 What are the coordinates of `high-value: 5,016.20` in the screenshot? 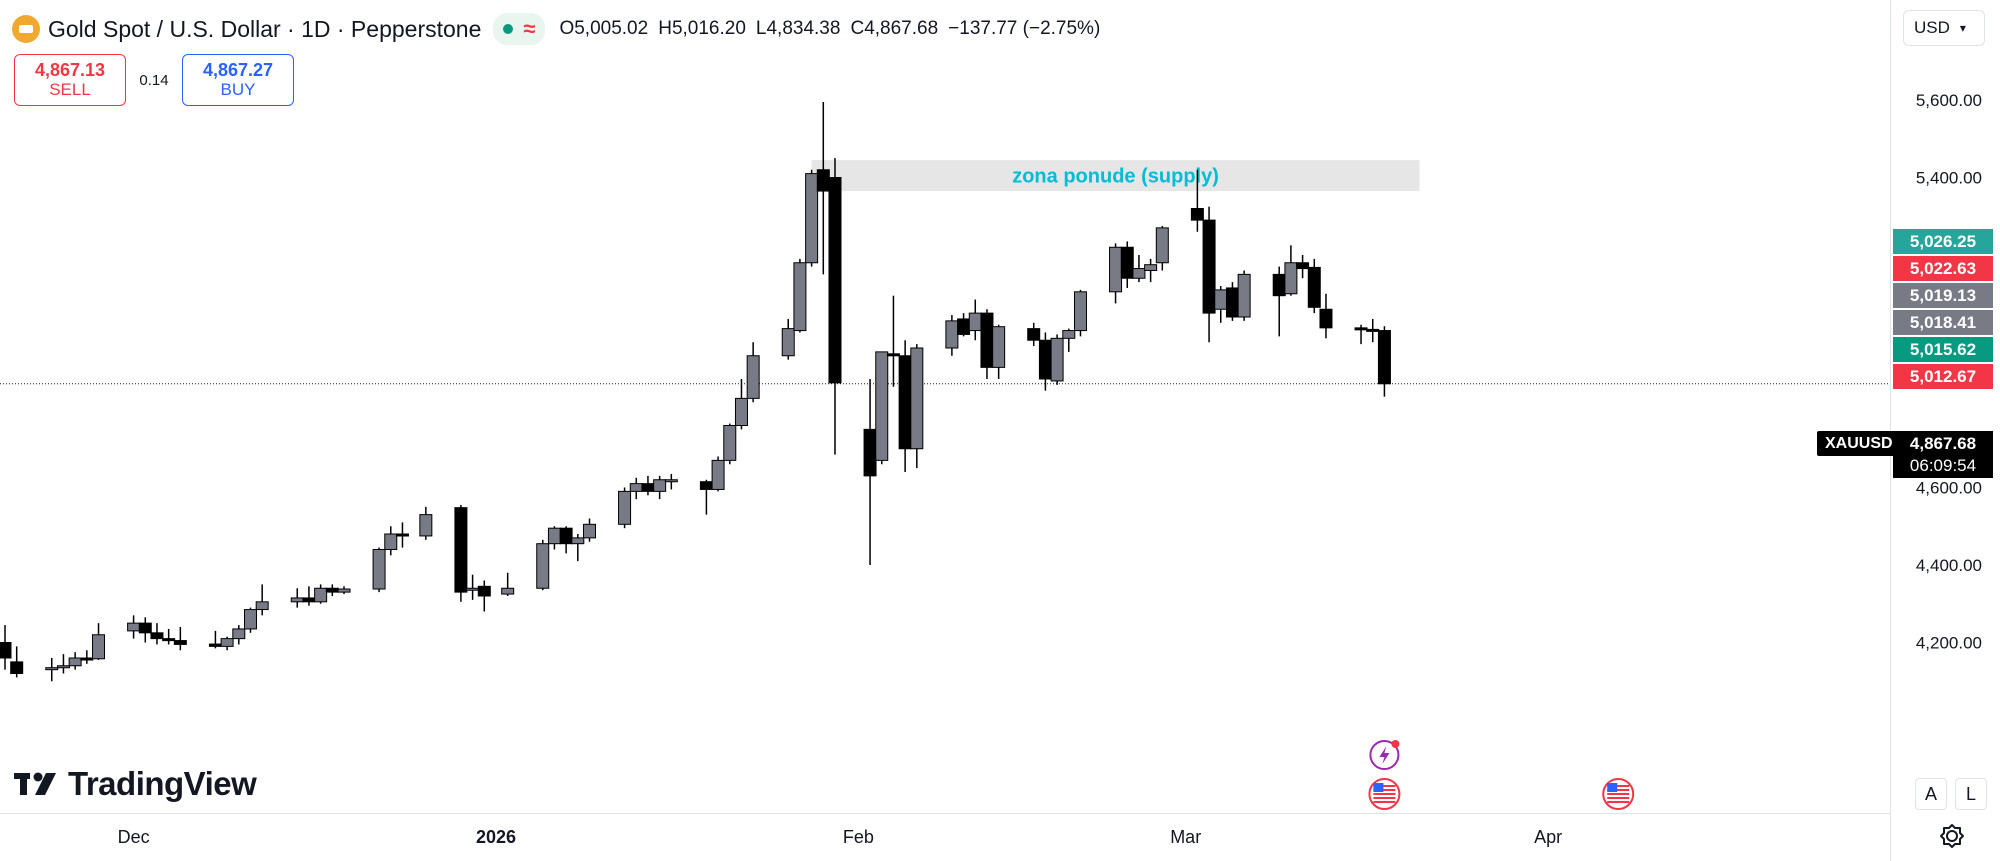 It's located at (708, 28).